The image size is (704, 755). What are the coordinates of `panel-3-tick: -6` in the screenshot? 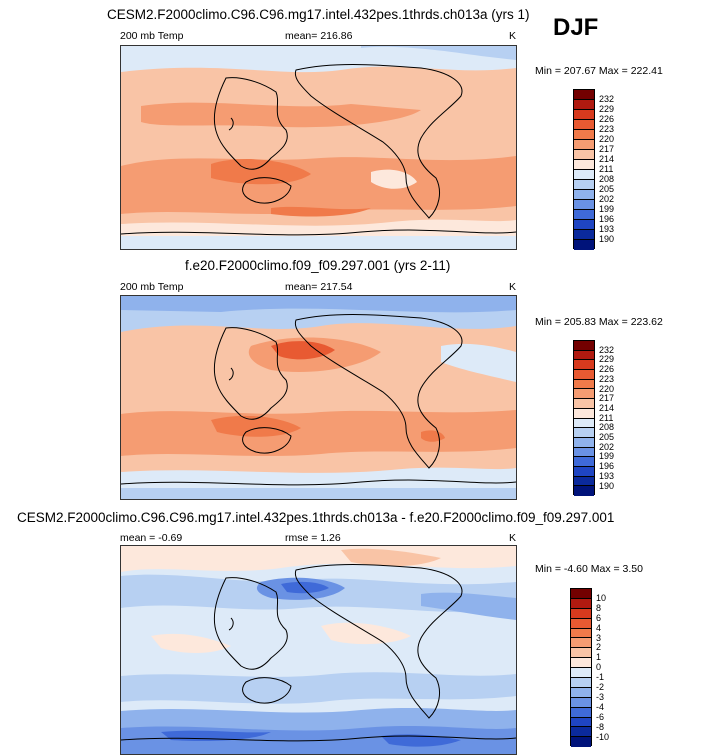 It's located at (600, 716).